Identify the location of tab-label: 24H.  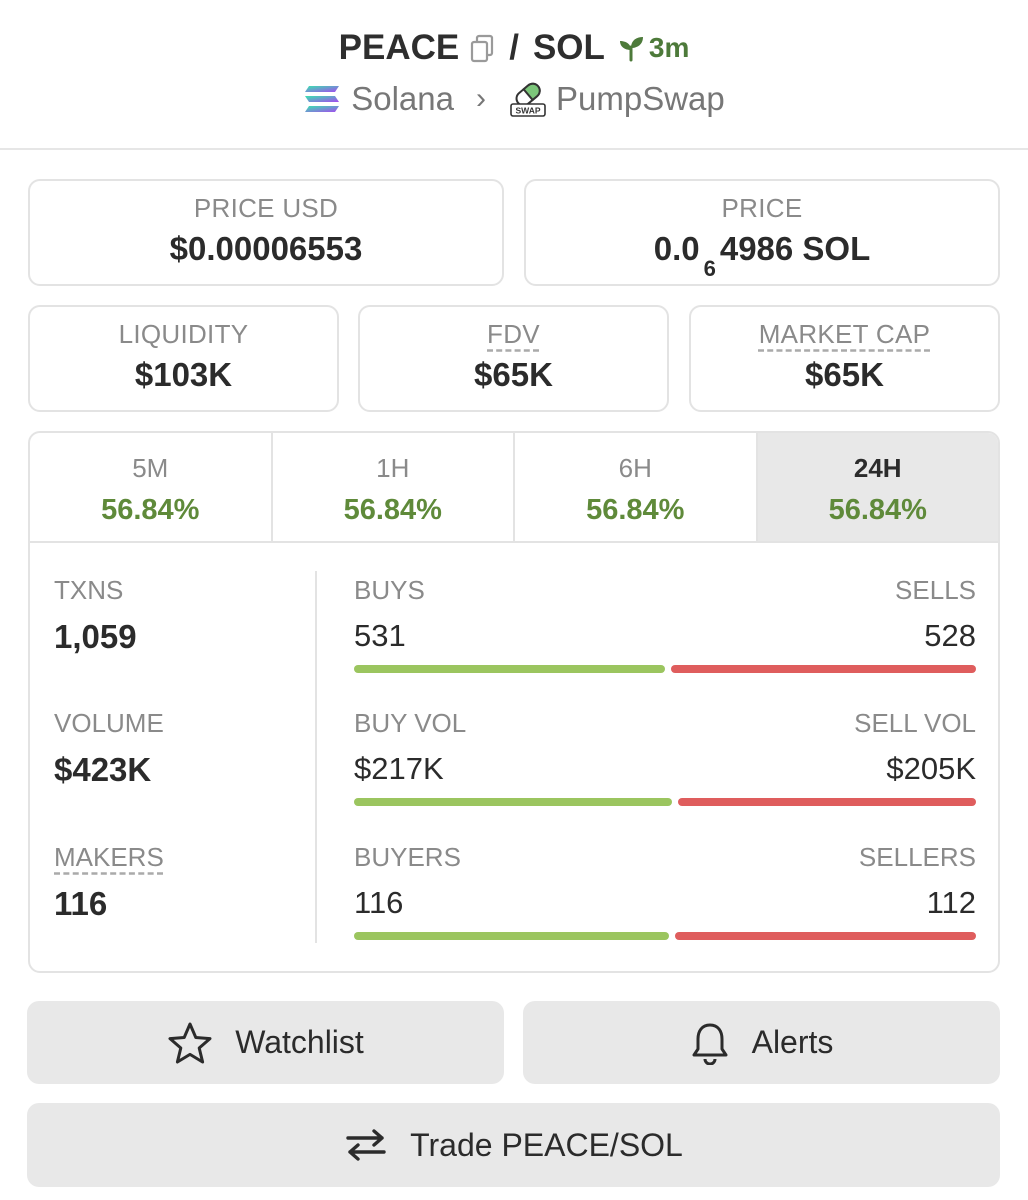
(877, 468).